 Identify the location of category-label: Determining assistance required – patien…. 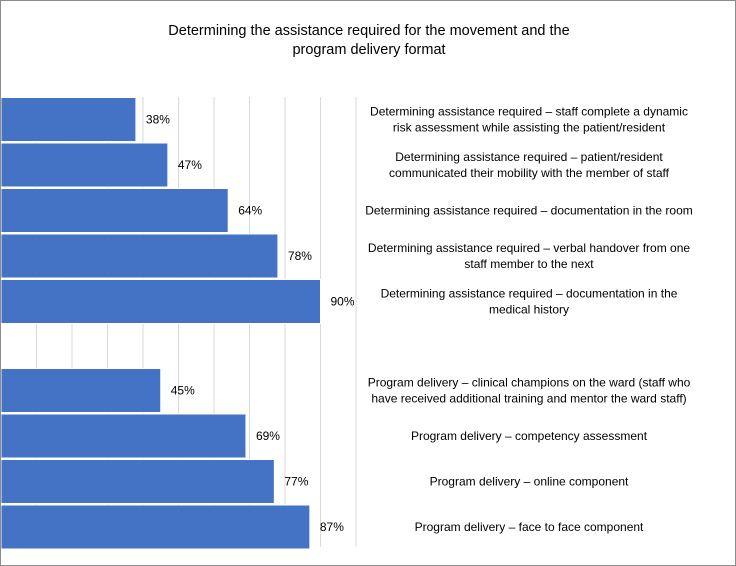
(529, 165).